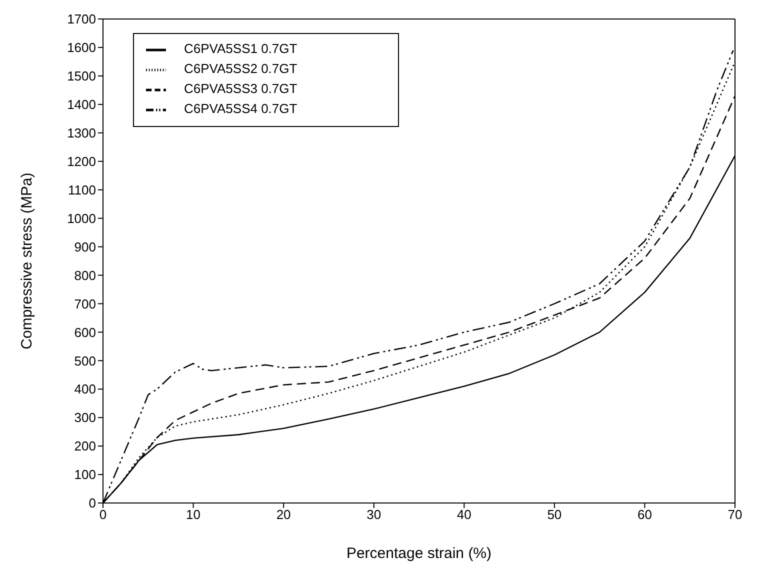  Describe the element at coordinates (85, 360) in the screenshot. I see `y-tick-label: 500` at that location.